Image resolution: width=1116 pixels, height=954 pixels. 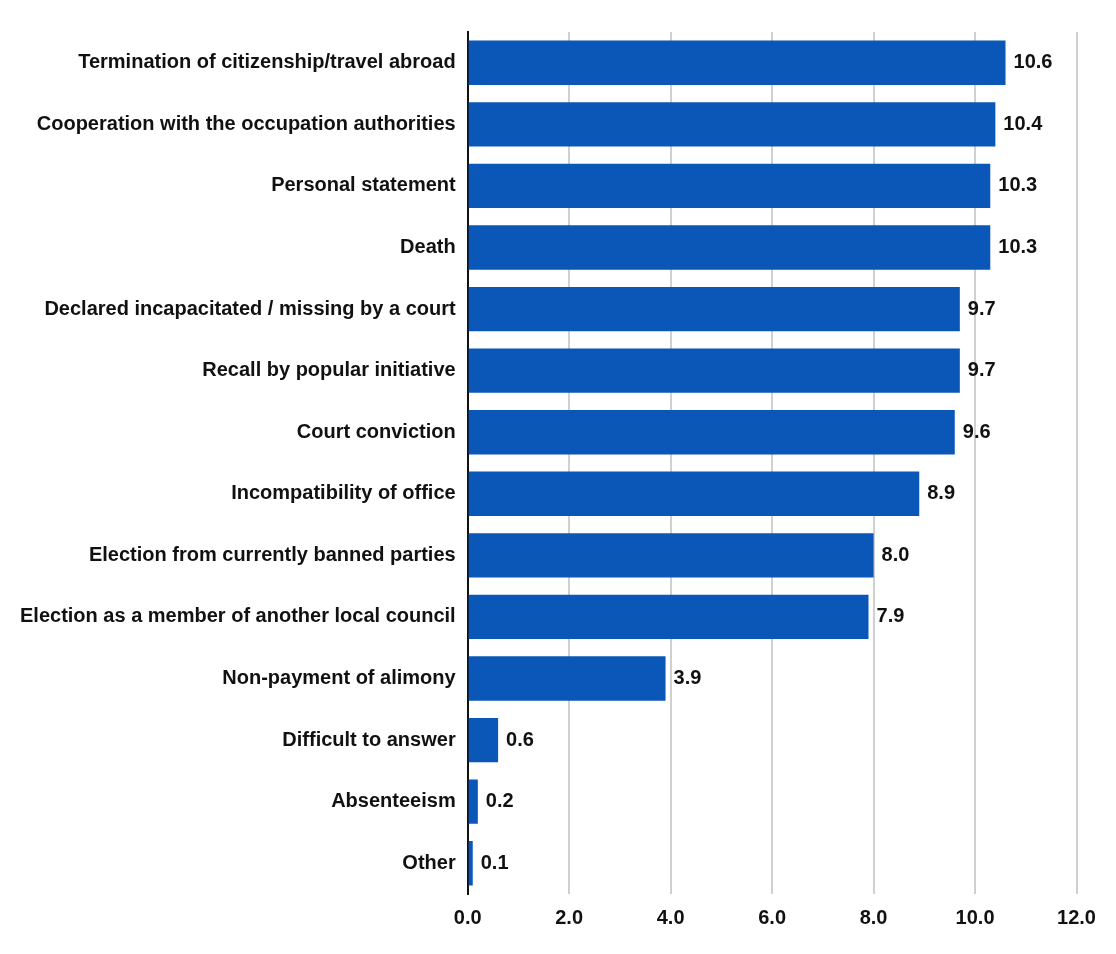 What do you see at coordinates (890, 615) in the screenshot?
I see `data-label: 7.9` at bounding box center [890, 615].